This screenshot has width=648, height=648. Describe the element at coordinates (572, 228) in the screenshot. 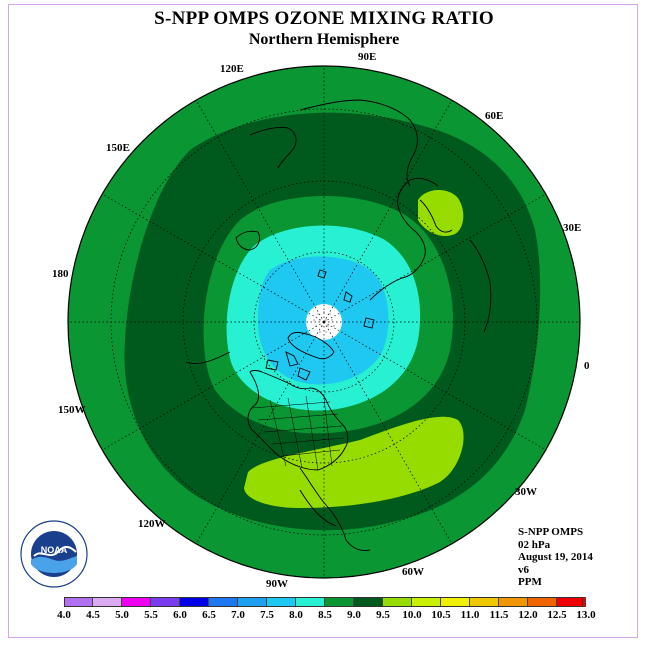

I see `lon-label-30e: 30E` at that location.